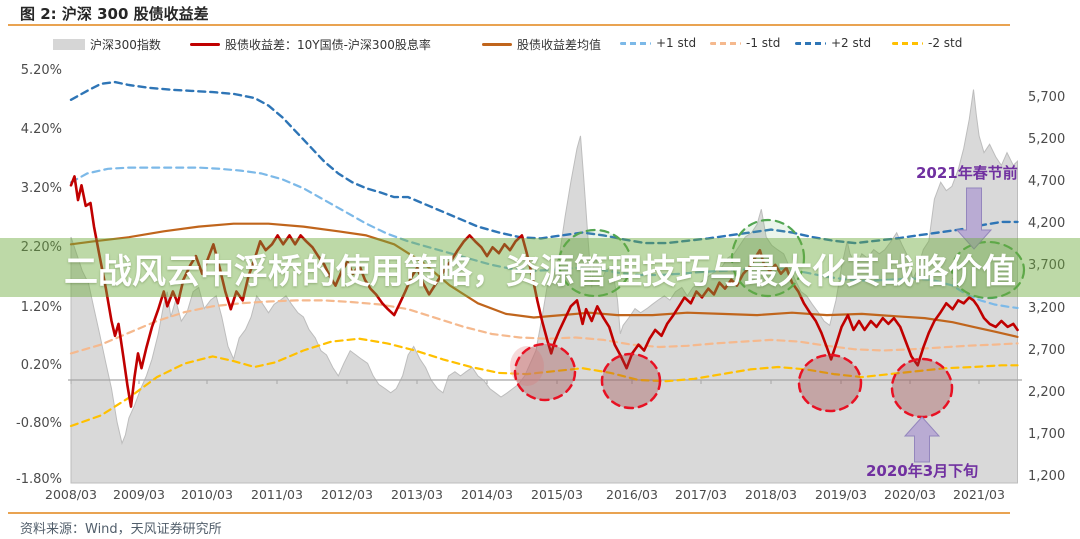  I want to click on y-axis-left-tick-label: 3.20%, so click(41, 188).